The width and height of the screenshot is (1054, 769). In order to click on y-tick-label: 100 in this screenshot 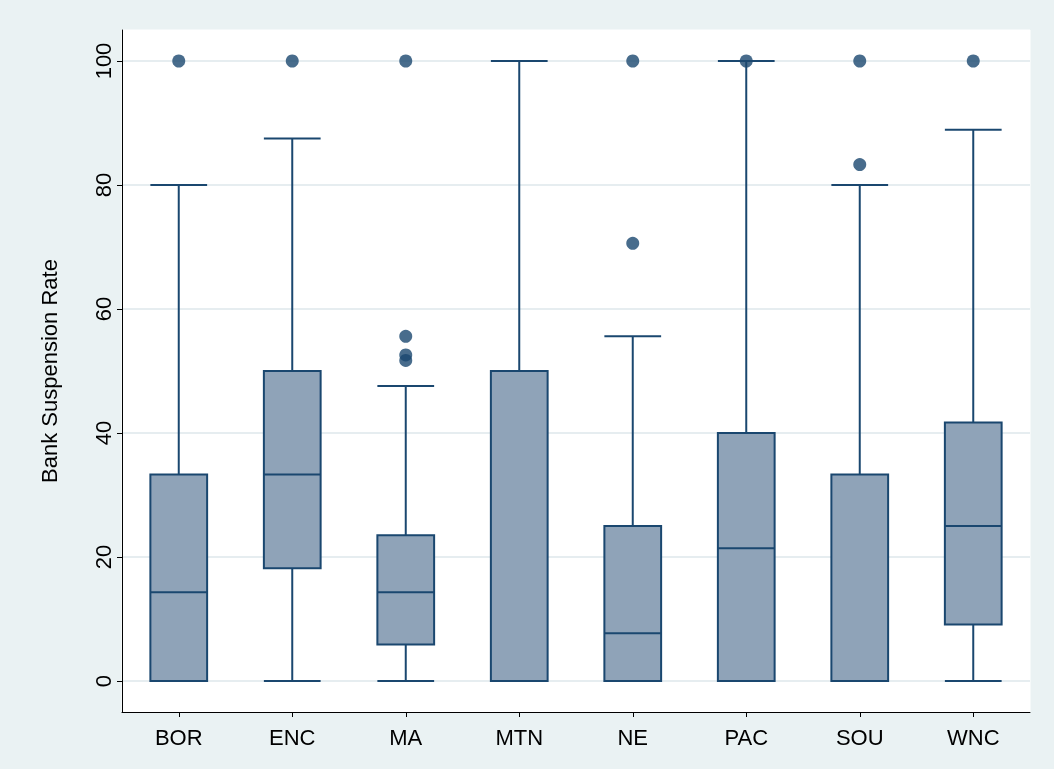, I will do `click(103, 61)`.